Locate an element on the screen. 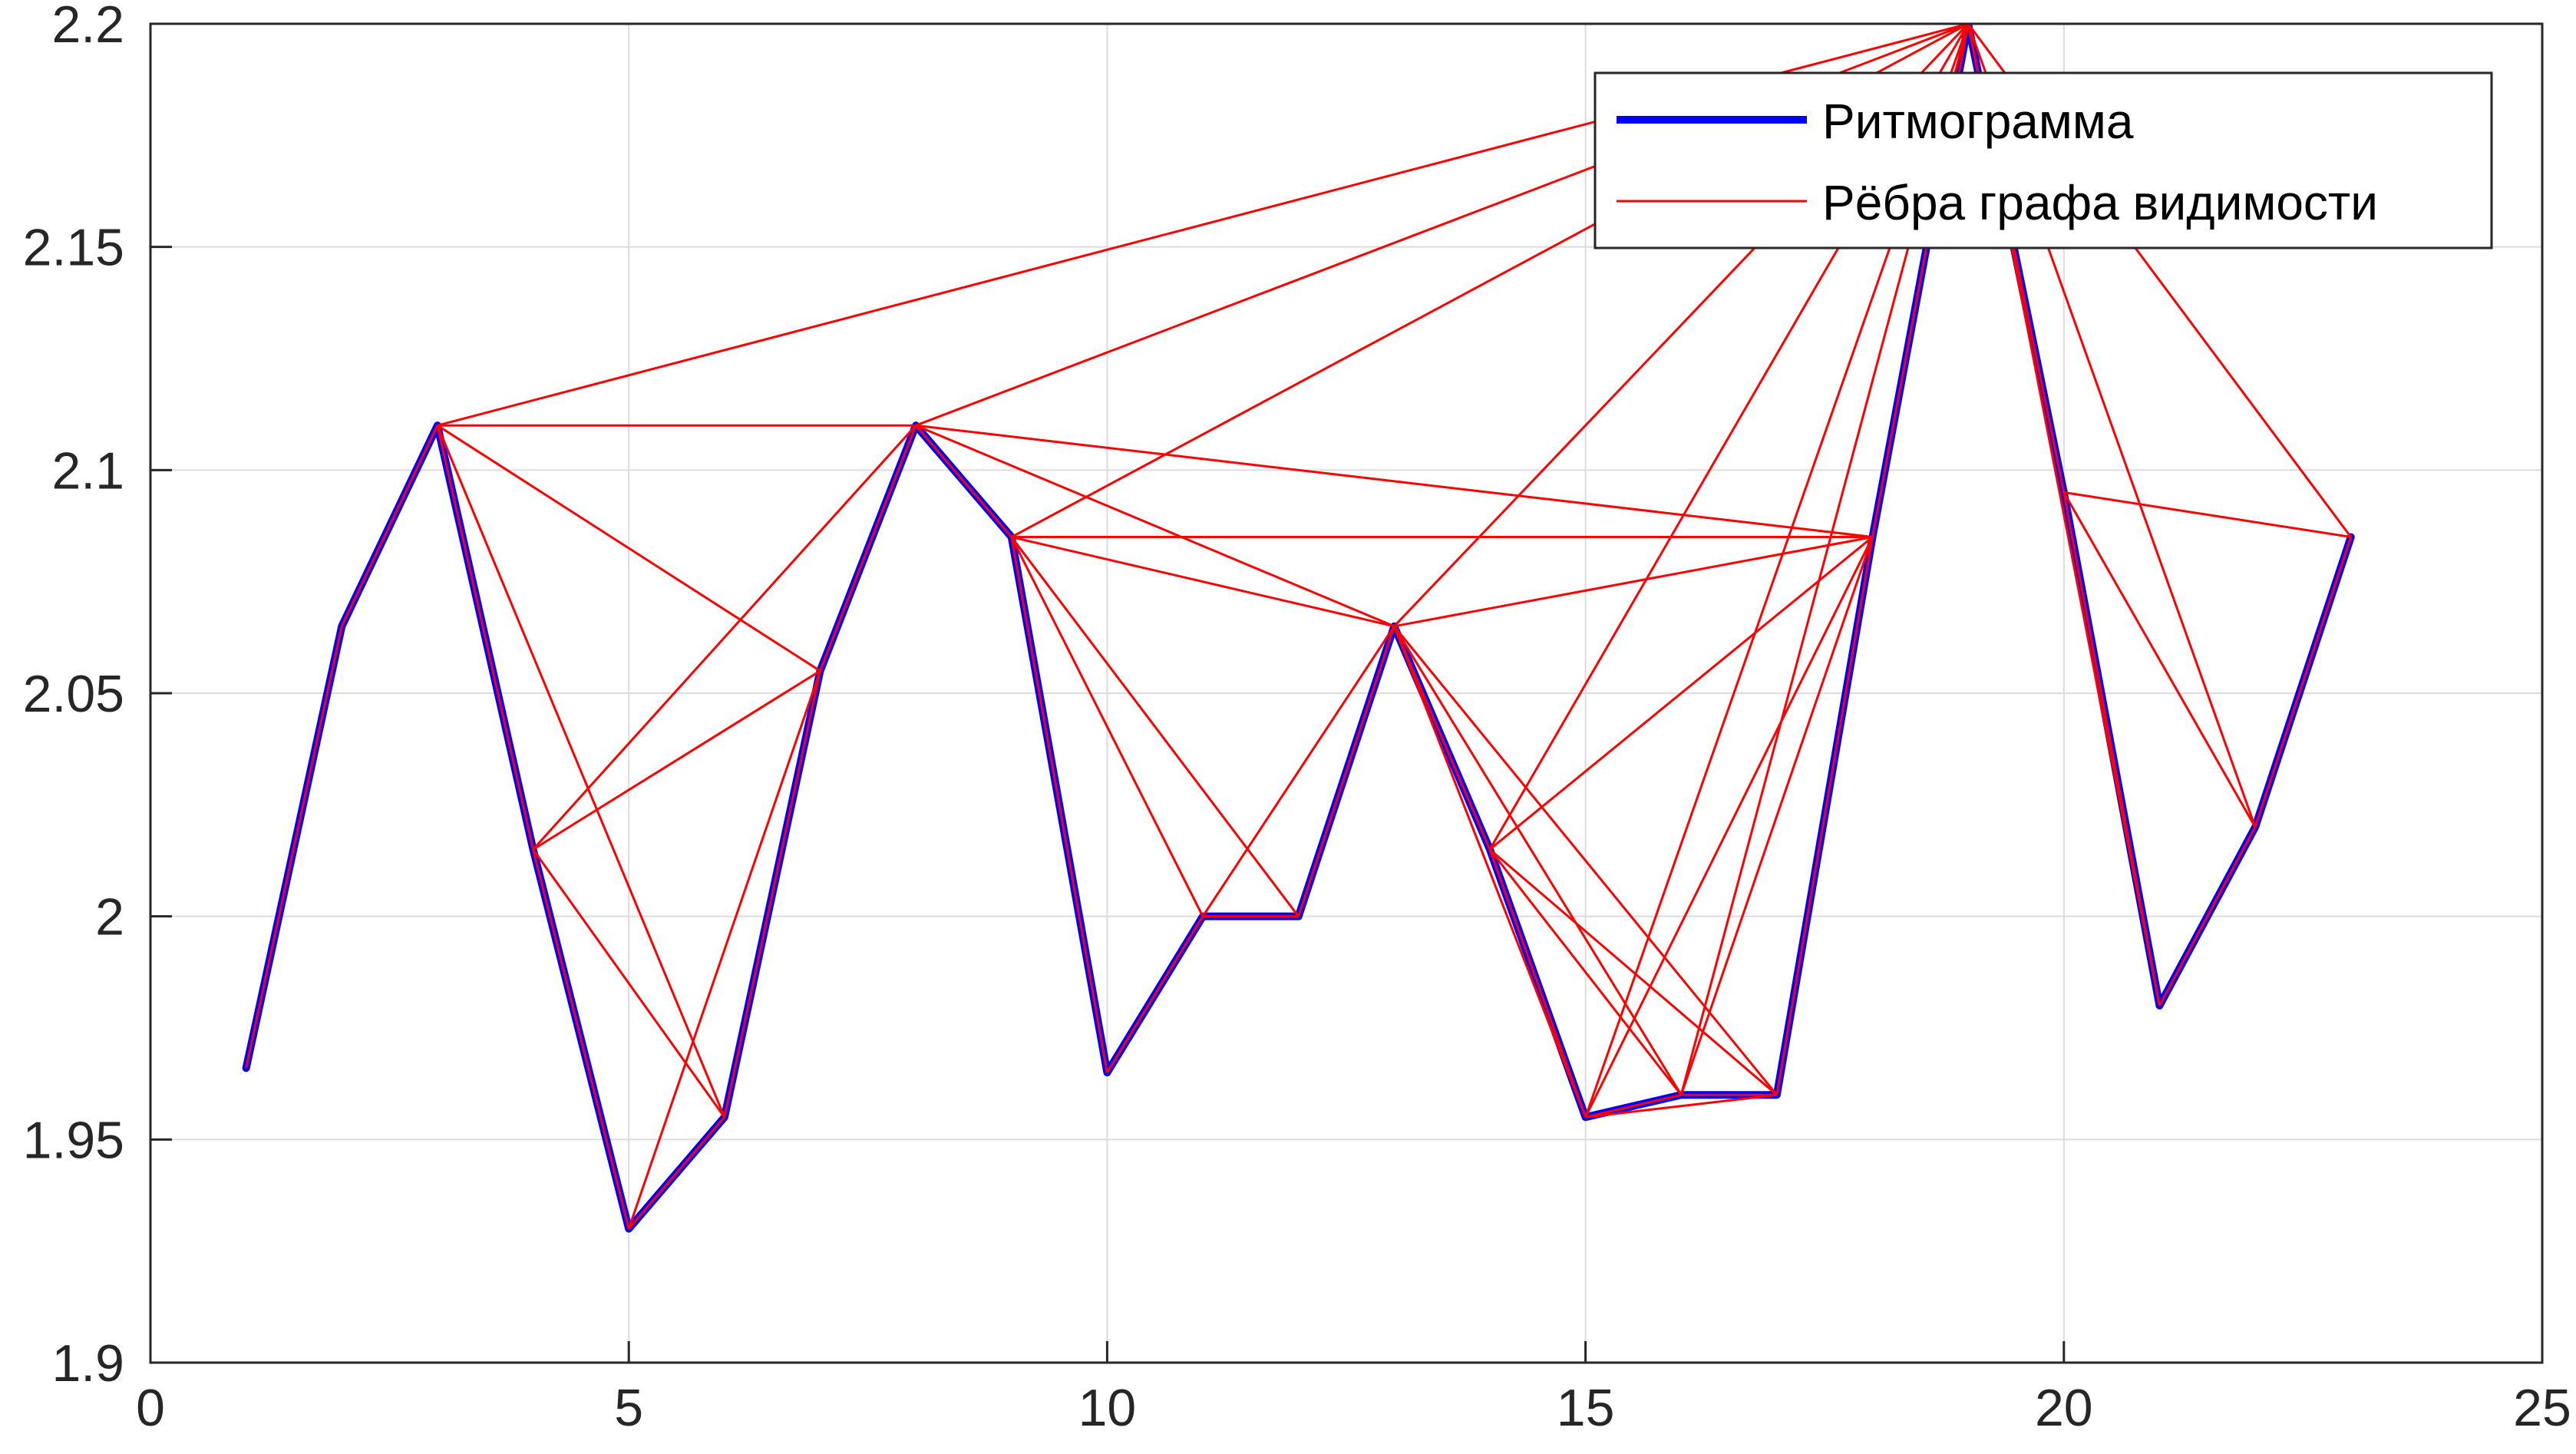 This screenshot has width=2576, height=1454. legend-box is located at coordinates (2043, 160).